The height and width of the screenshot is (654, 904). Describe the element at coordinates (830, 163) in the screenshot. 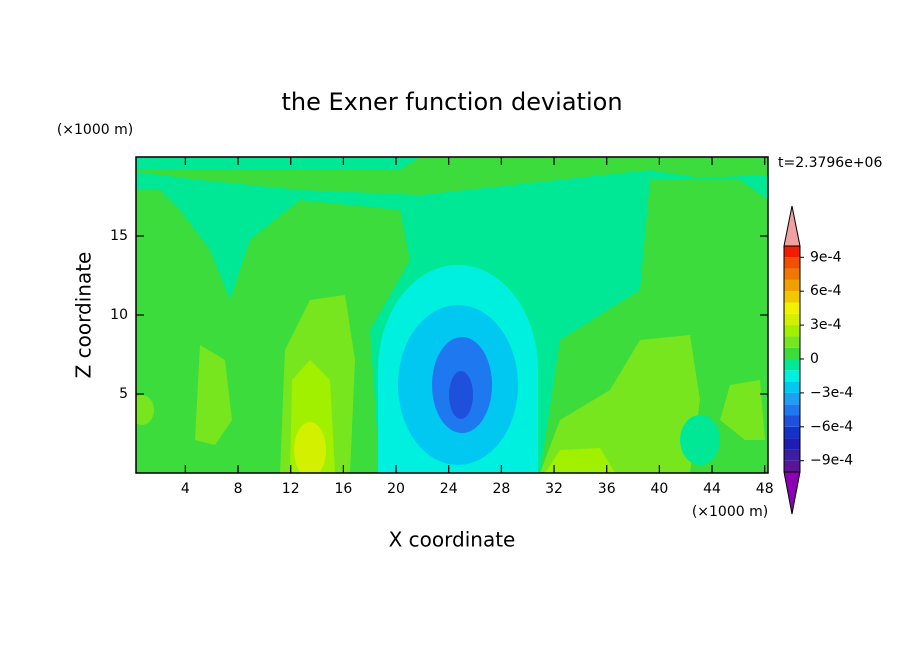

I see `annotation: t=2.3796e+06` at that location.